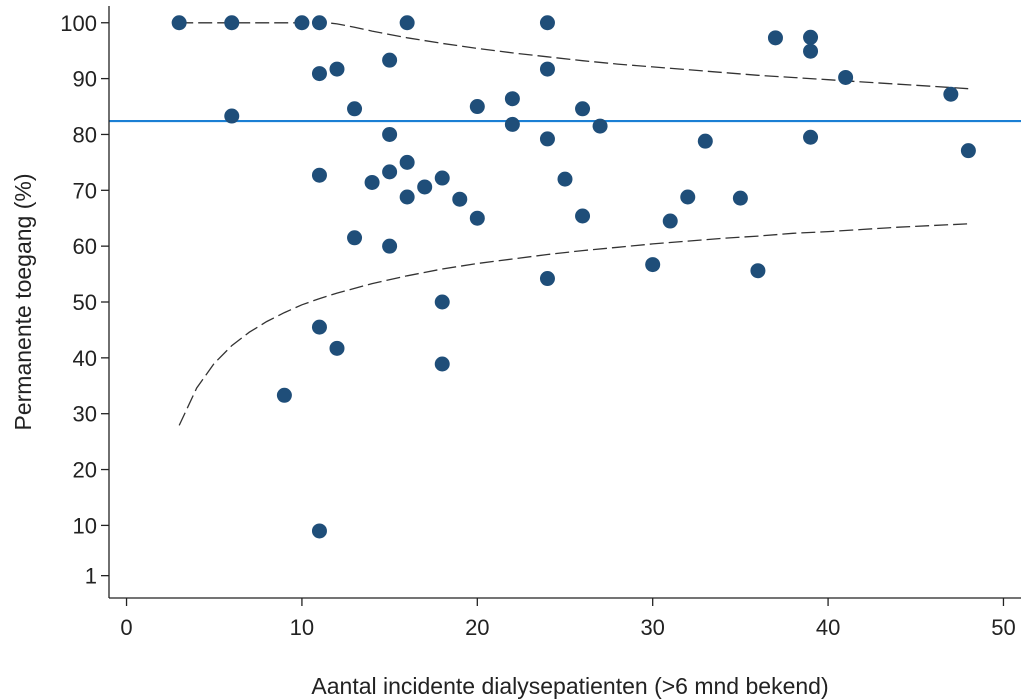 This screenshot has width=1021, height=700. What do you see at coordinates (85, 79) in the screenshot?
I see `y-tick-label: 90` at bounding box center [85, 79].